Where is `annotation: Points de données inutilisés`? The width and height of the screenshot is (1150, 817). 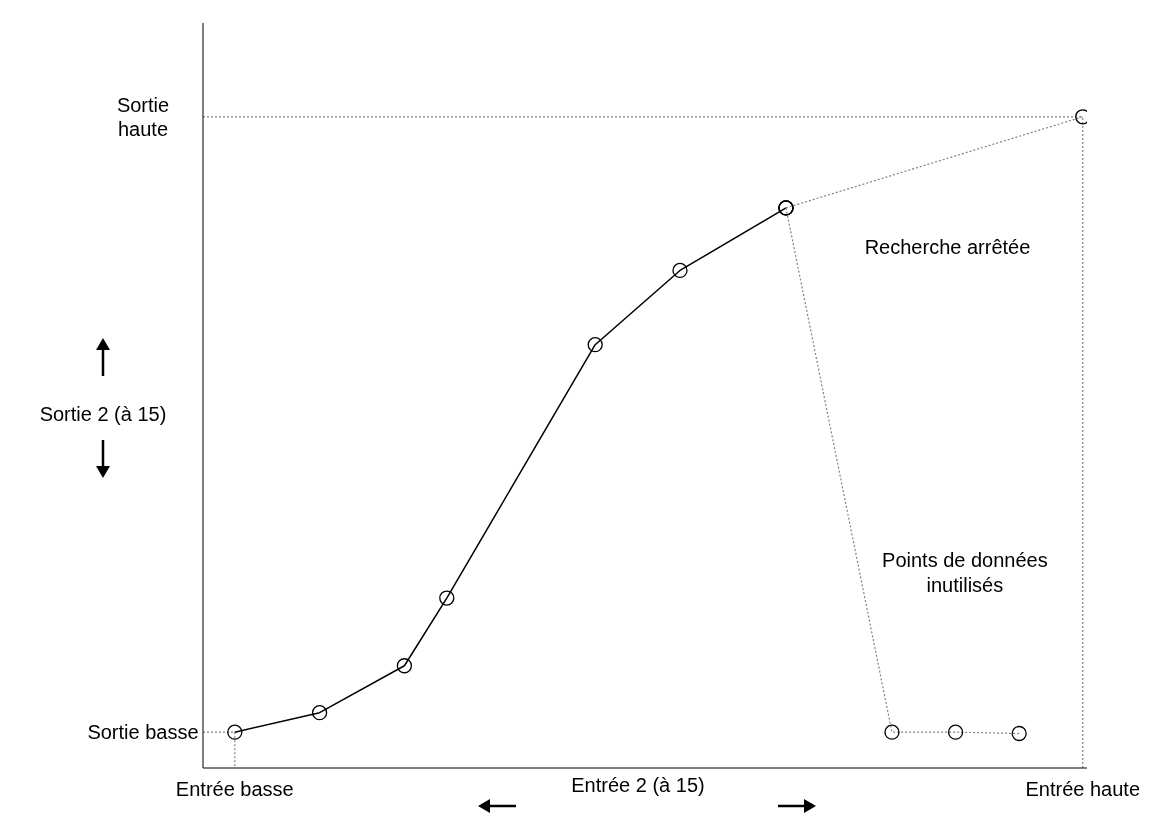
annotation: Points de données inutilisés is located at coordinates (965, 572).